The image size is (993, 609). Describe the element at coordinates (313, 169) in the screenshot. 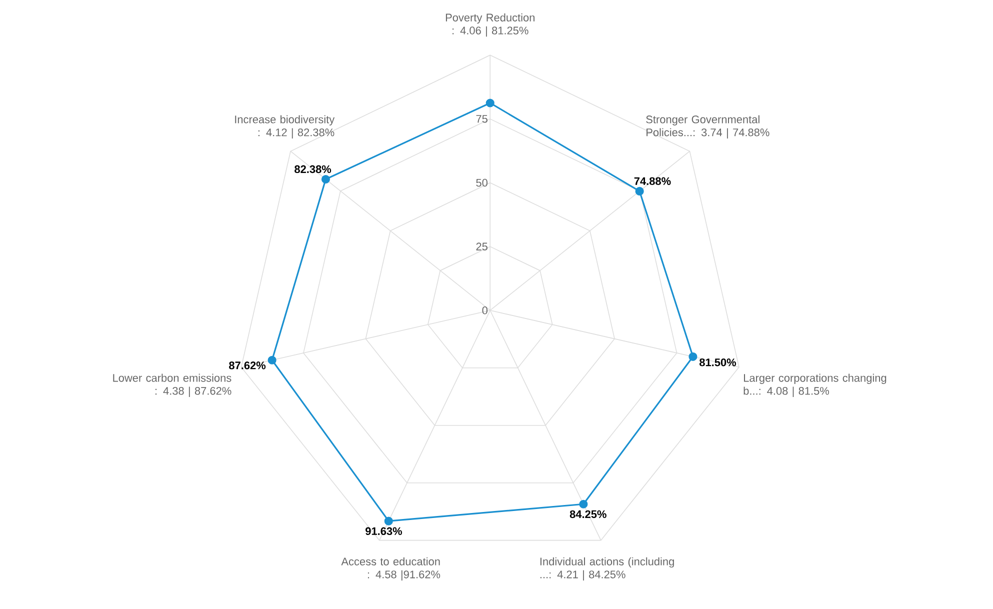

I see `data-label: 82.38%` at that location.